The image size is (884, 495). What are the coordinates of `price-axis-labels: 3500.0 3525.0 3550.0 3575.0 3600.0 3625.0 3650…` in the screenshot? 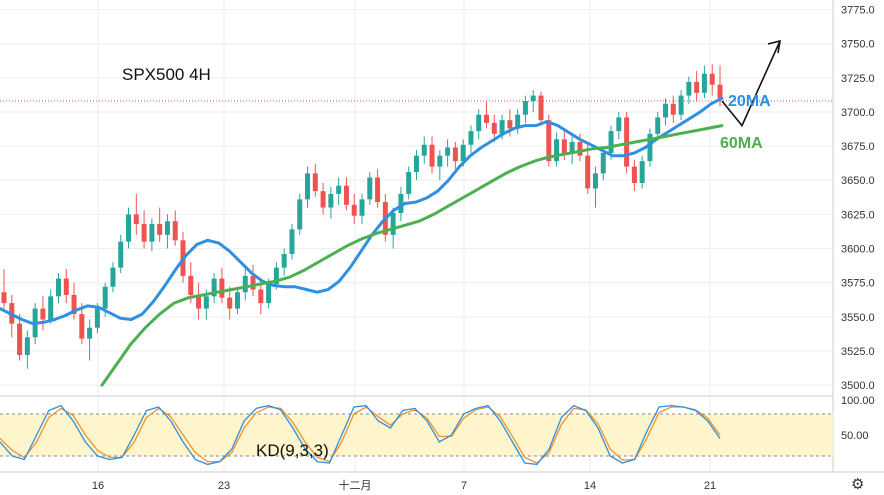 It's located at (858, 199).